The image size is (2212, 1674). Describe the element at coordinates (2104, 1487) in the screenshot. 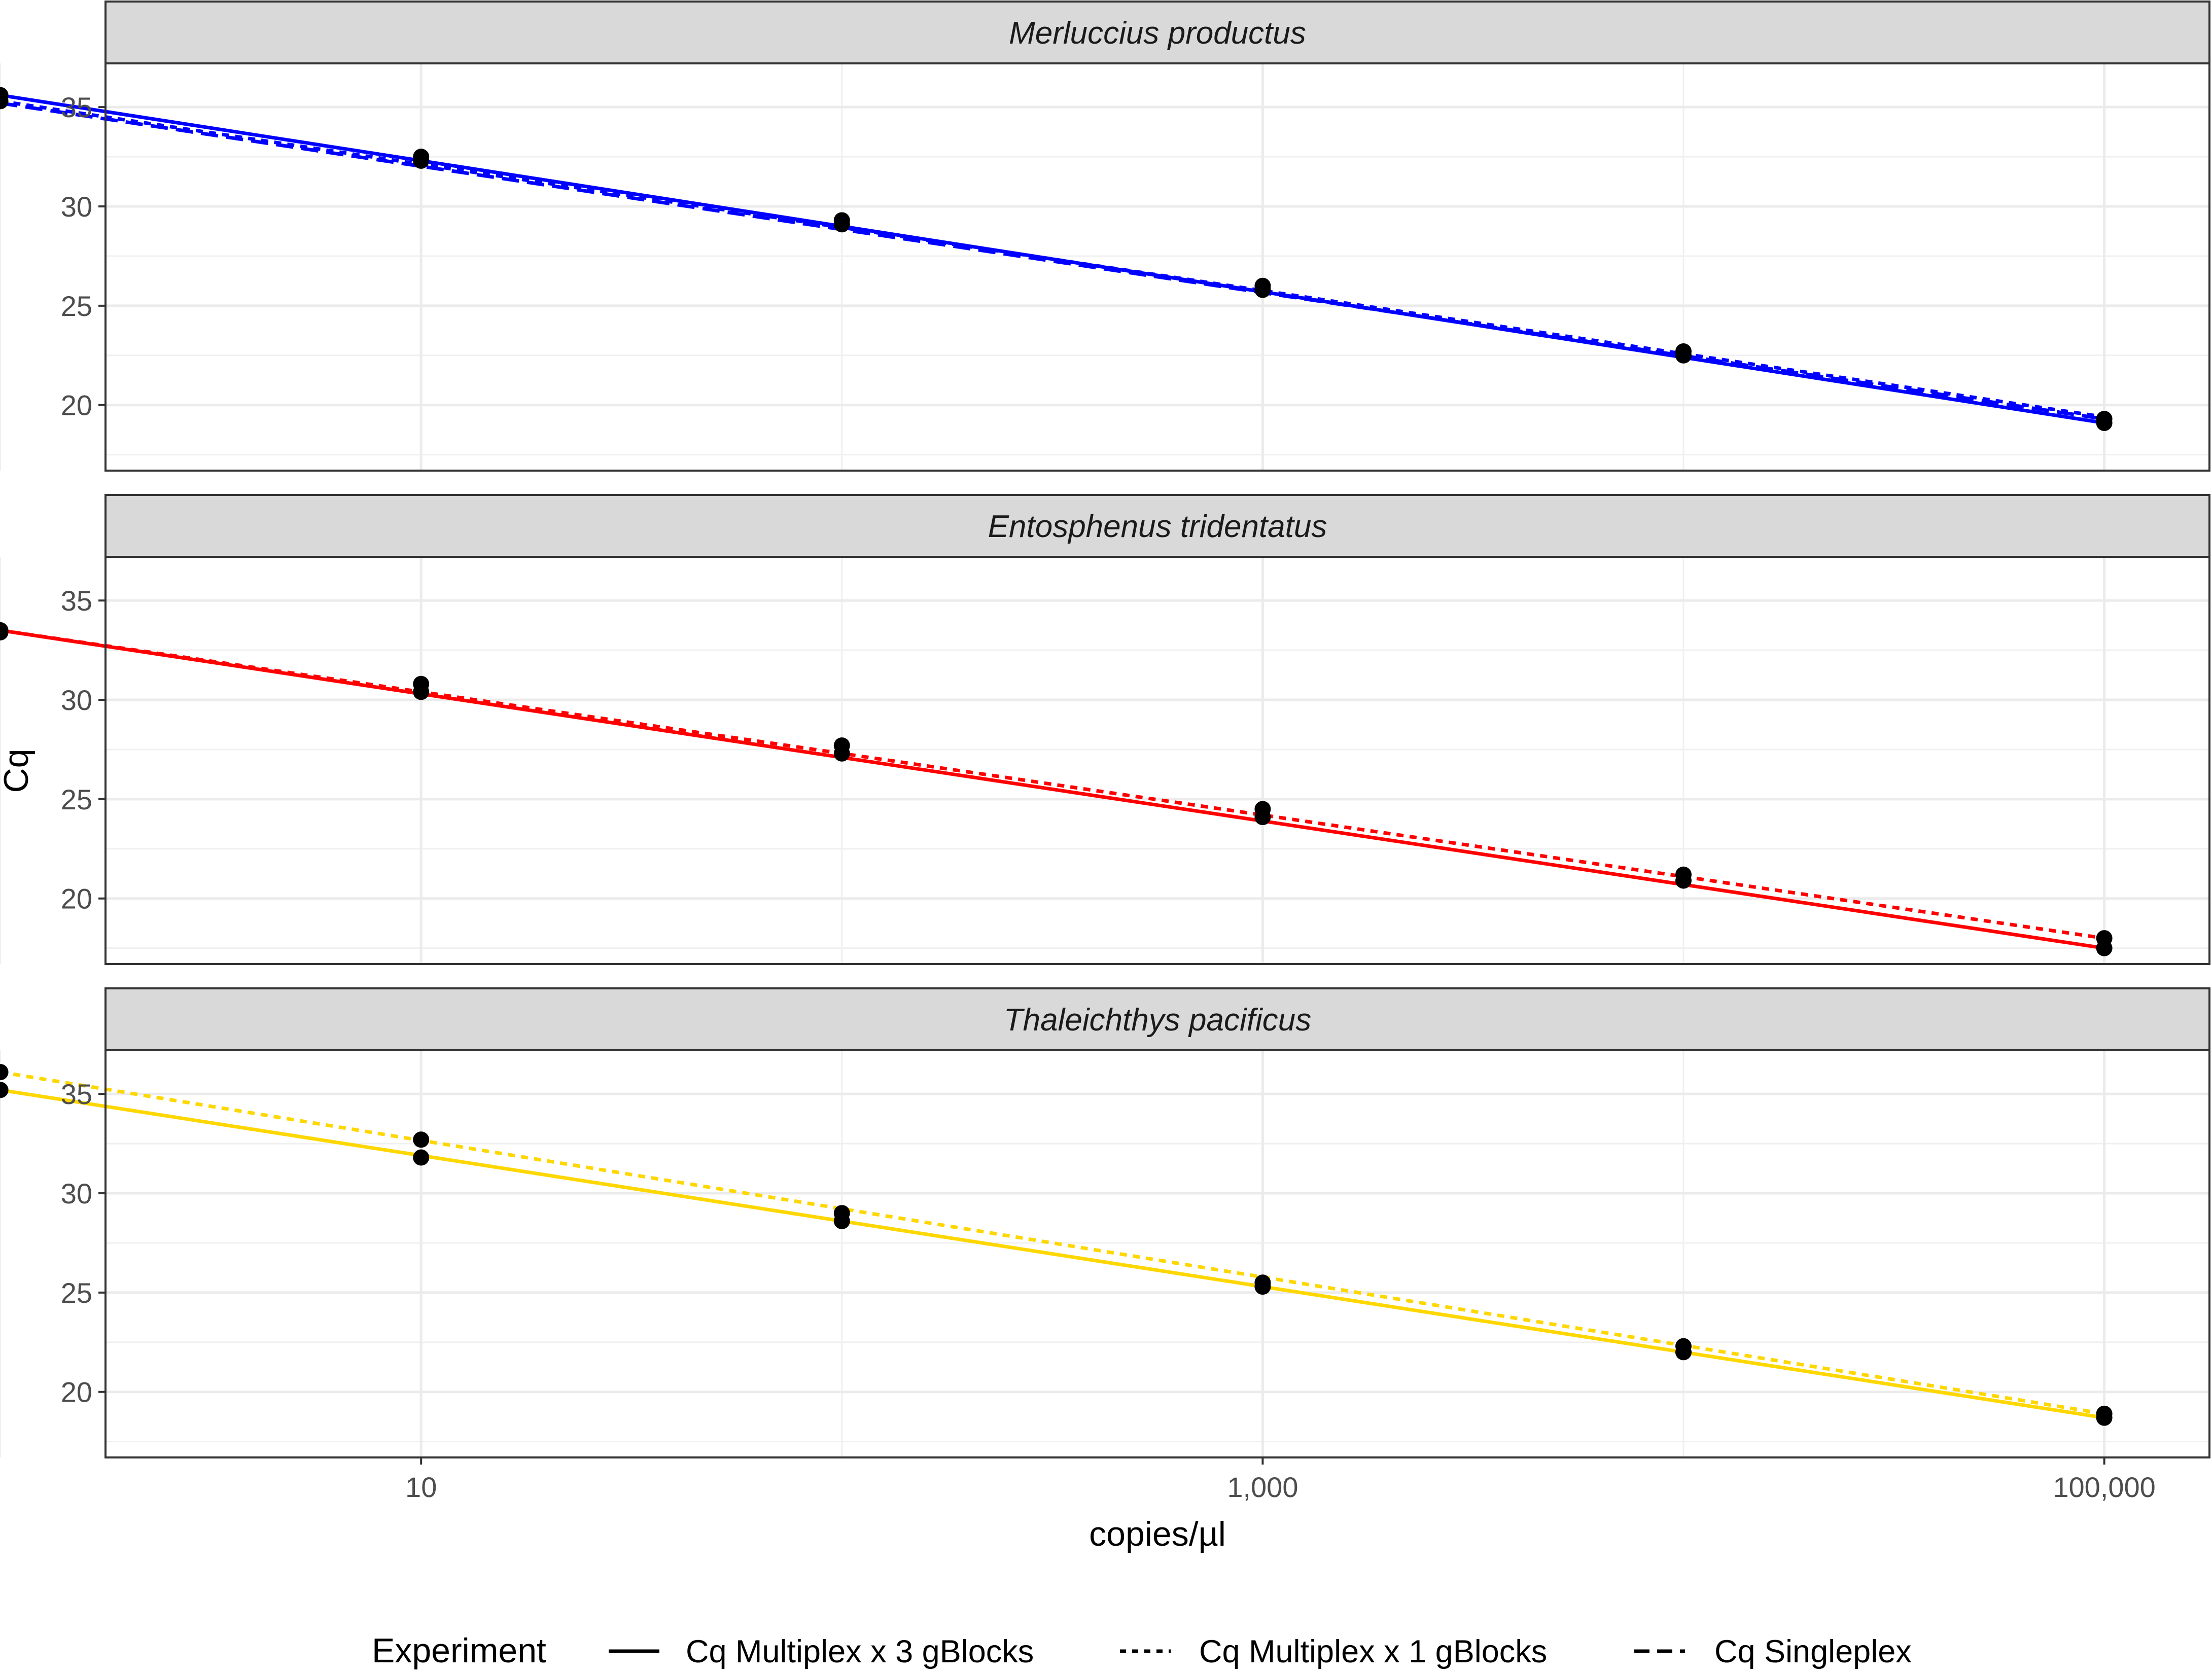

I see `x-tick-label: 100,000` at that location.